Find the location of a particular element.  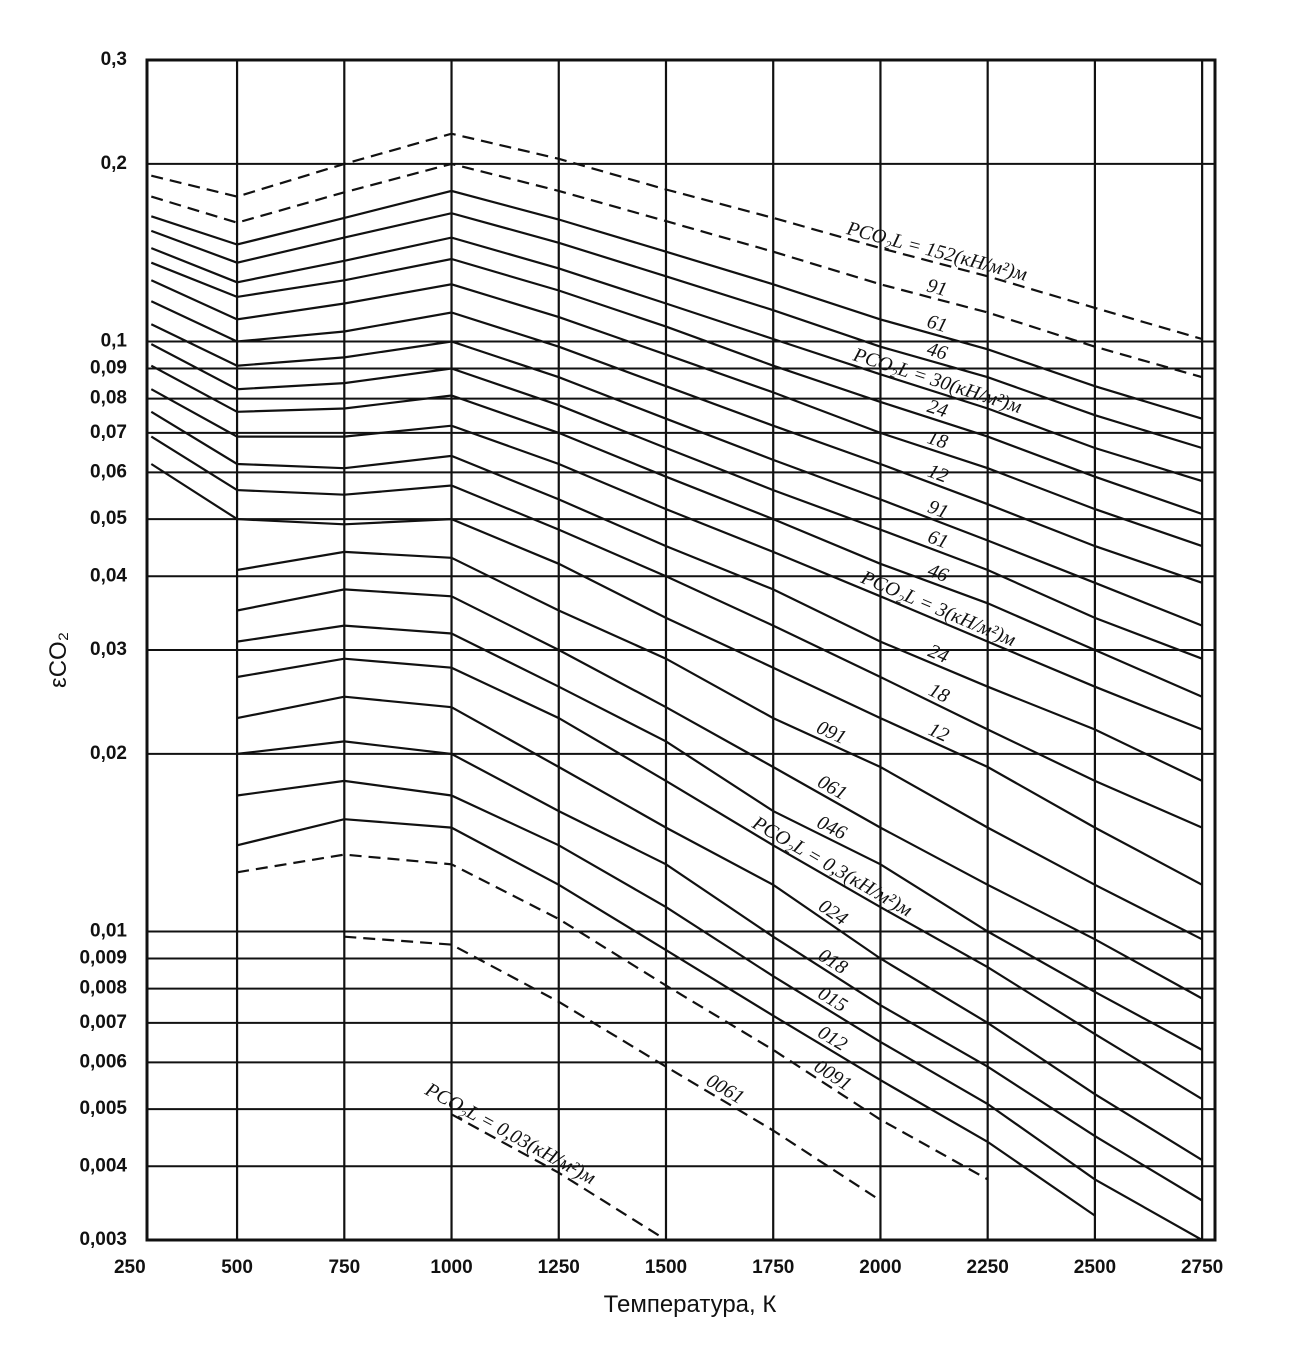

y-tick-label: 0,009 is located at coordinates (103, 958).